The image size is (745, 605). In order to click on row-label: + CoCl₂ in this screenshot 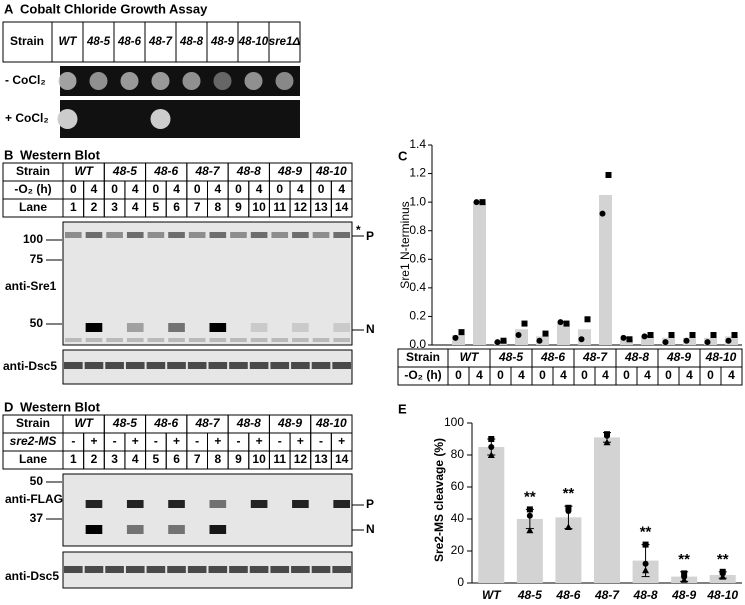, I will do `click(27, 118)`.